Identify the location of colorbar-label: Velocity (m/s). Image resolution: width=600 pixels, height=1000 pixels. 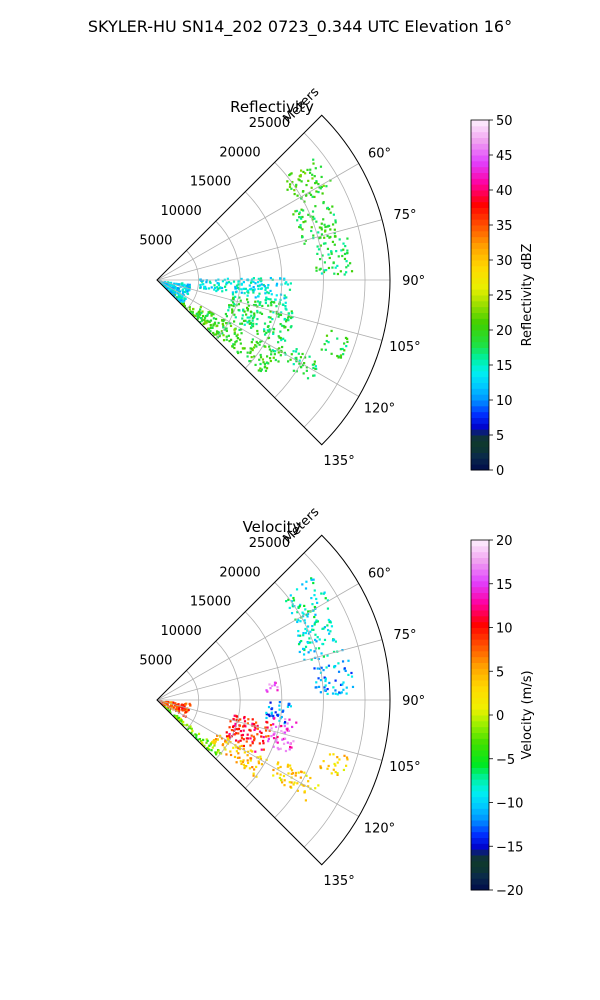
(527, 714).